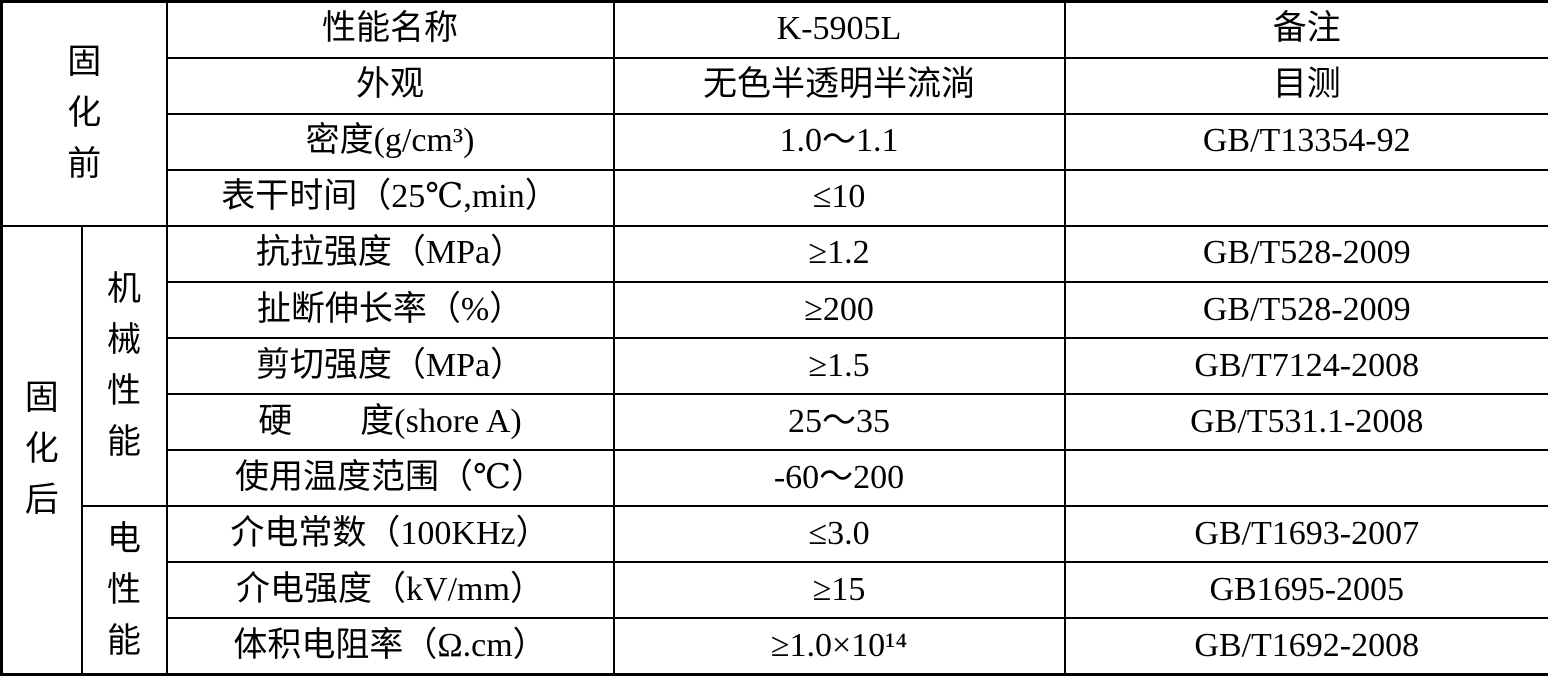 Image resolution: width=1548 pixels, height=676 pixels. What do you see at coordinates (390, 253) in the screenshot?
I see `property-name-cell: 抗拉强度（MPa）` at bounding box center [390, 253].